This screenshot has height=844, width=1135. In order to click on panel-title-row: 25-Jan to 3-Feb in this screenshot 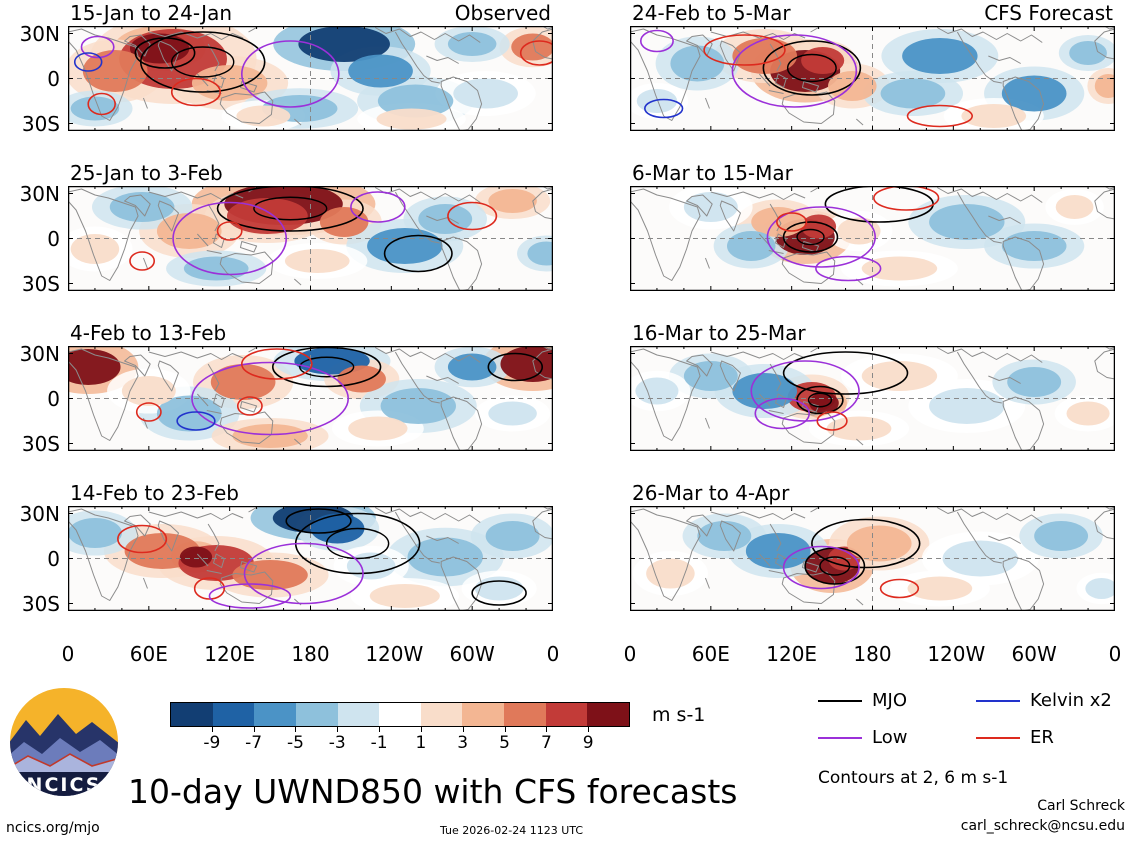, I will do `click(310, 173)`.